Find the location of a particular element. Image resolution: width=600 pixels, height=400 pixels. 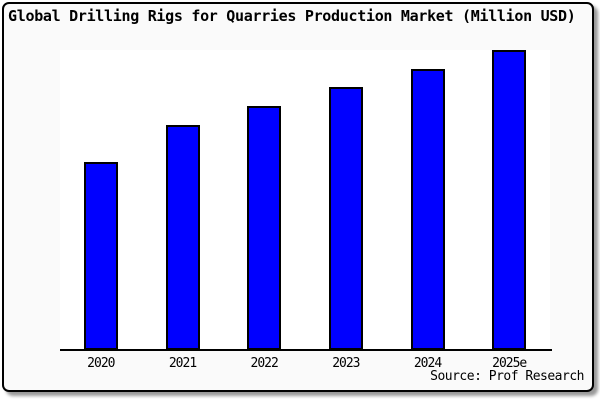

x-tick-label: 2021 is located at coordinates (182, 363).